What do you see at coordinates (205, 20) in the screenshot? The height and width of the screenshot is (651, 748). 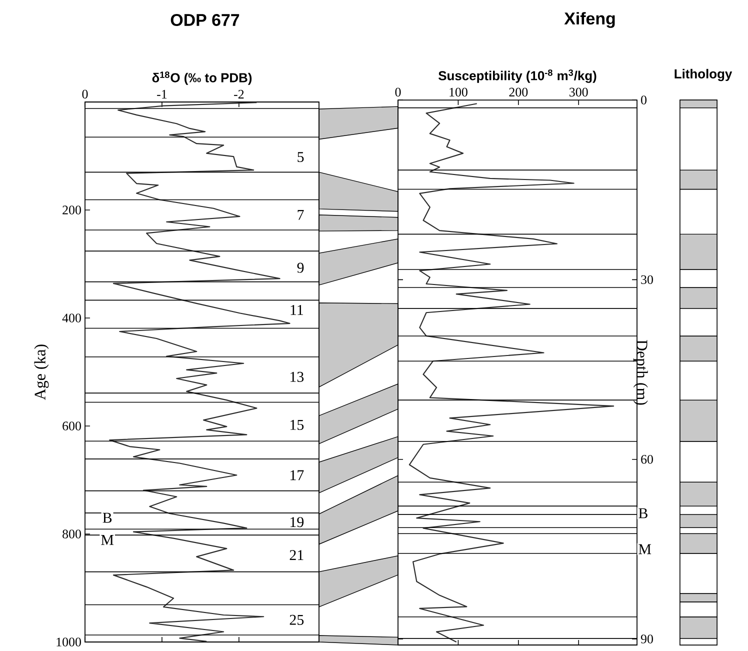 I see `chart-title: ODP 677` at bounding box center [205, 20].